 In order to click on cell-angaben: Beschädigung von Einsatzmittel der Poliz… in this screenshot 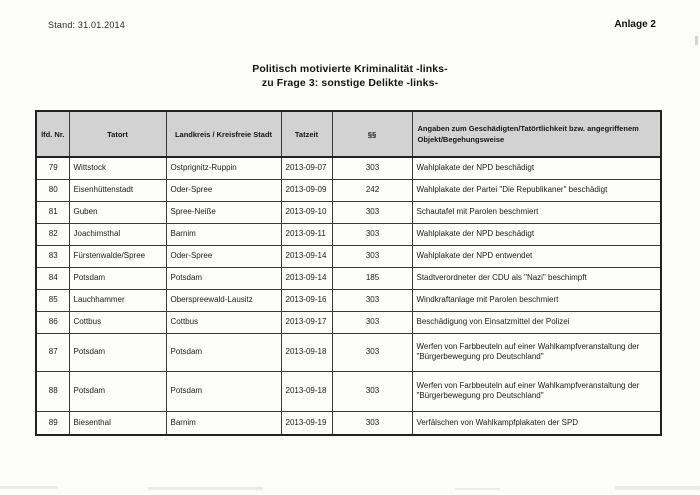, I will do `click(536, 322)`.